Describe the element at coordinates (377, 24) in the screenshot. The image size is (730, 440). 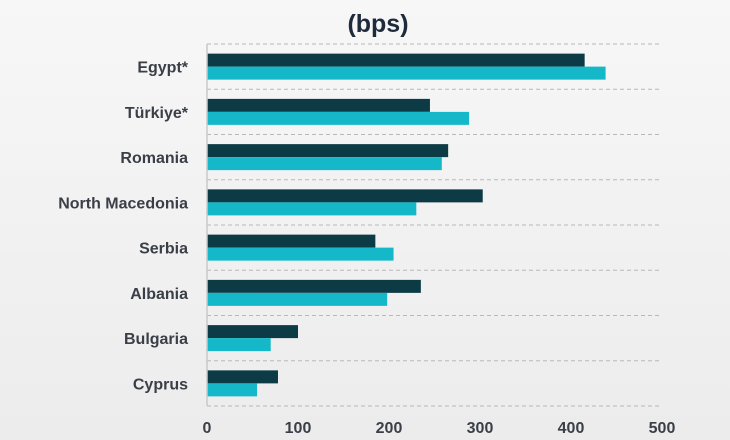
I see `chart-title: (bps)` at that location.